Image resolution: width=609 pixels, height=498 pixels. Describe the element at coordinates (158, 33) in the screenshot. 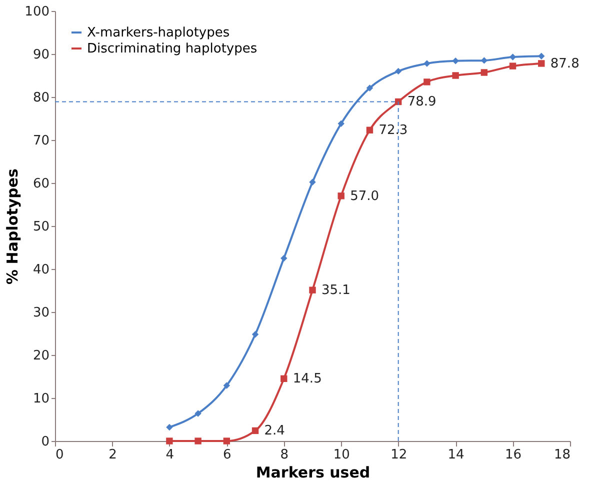

I see `legend-label: X-markers-haplotypes` at that location.